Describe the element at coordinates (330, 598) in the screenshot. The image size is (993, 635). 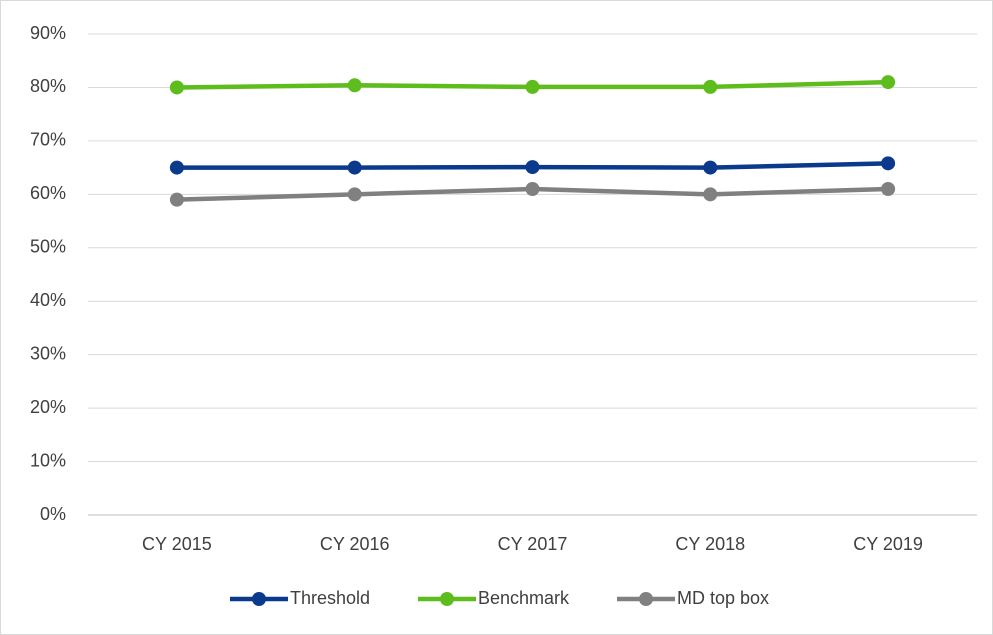
I see `legend-label: Threshold` at that location.